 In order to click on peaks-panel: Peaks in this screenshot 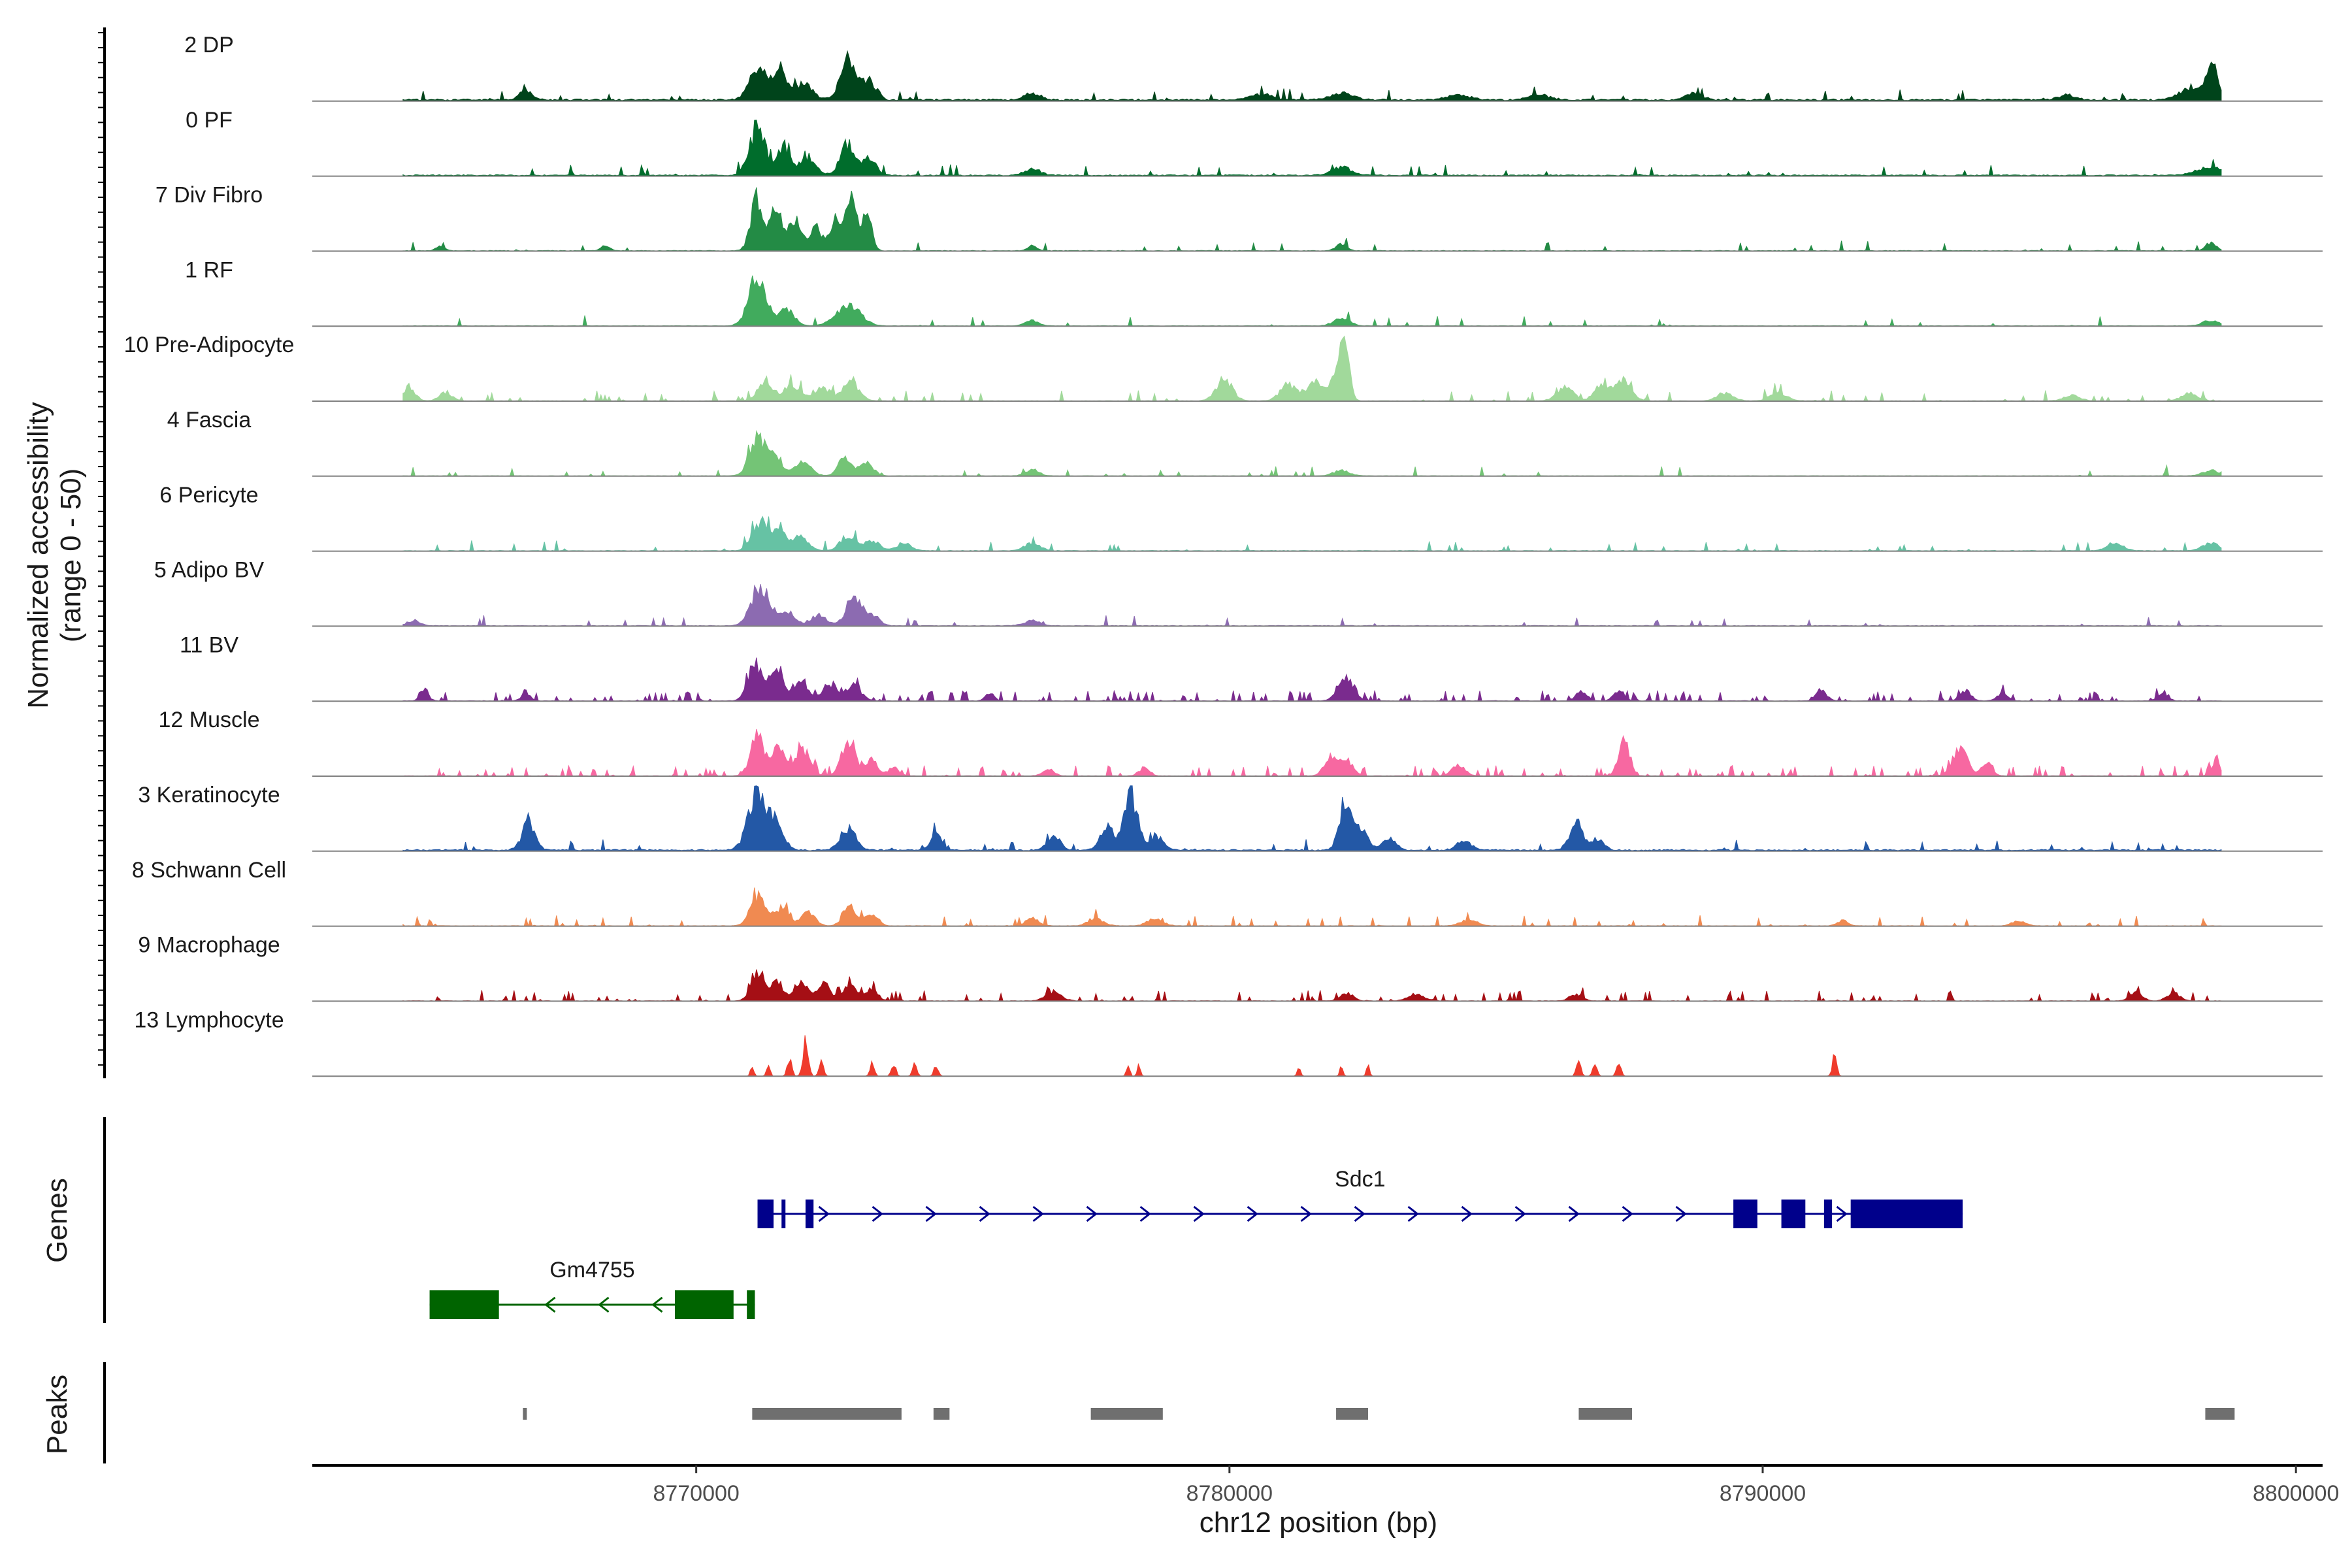, I will do `click(1138, 1412)`.